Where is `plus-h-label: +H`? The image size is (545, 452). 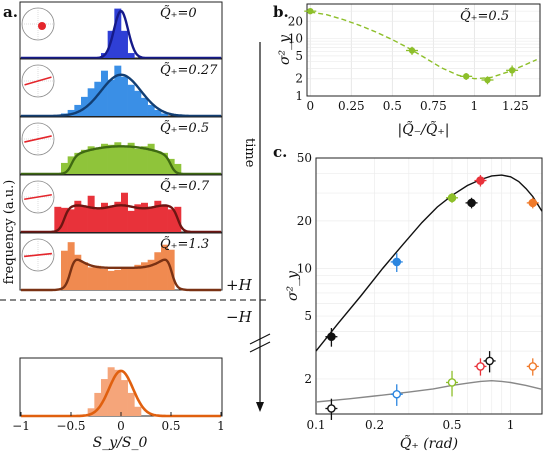 plus-h-label: +H is located at coordinates (239, 285).